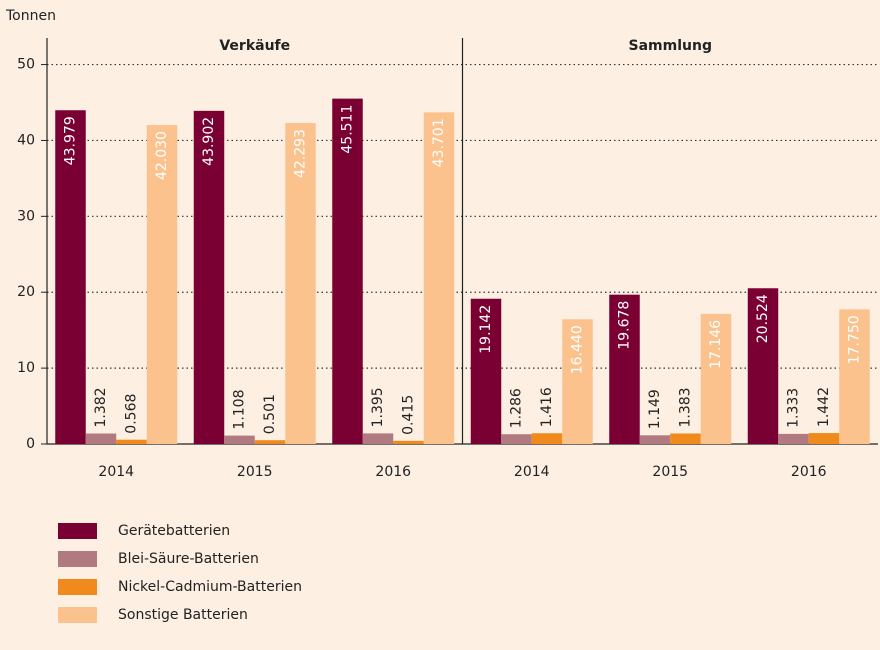  What do you see at coordinates (30, 444) in the screenshot?
I see `y-tick-label: 0` at bounding box center [30, 444].